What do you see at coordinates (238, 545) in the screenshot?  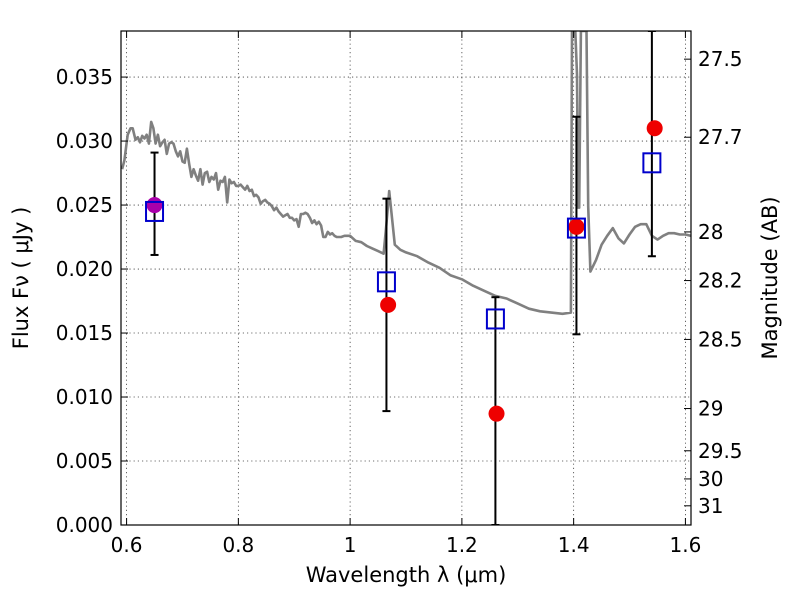 I see `x-tick-label: 0.8` at bounding box center [238, 545].